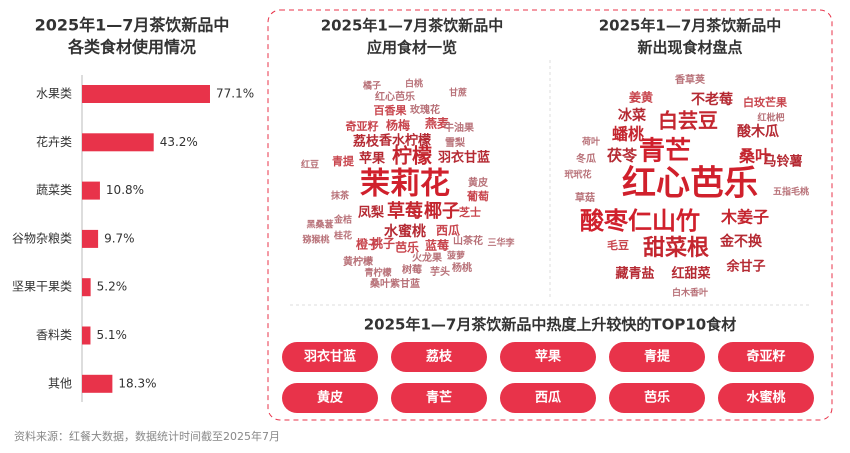 This screenshot has width=850, height=453. What do you see at coordinates (390, 110) in the screenshot?
I see `cloud-word: 百香果` at bounding box center [390, 110].